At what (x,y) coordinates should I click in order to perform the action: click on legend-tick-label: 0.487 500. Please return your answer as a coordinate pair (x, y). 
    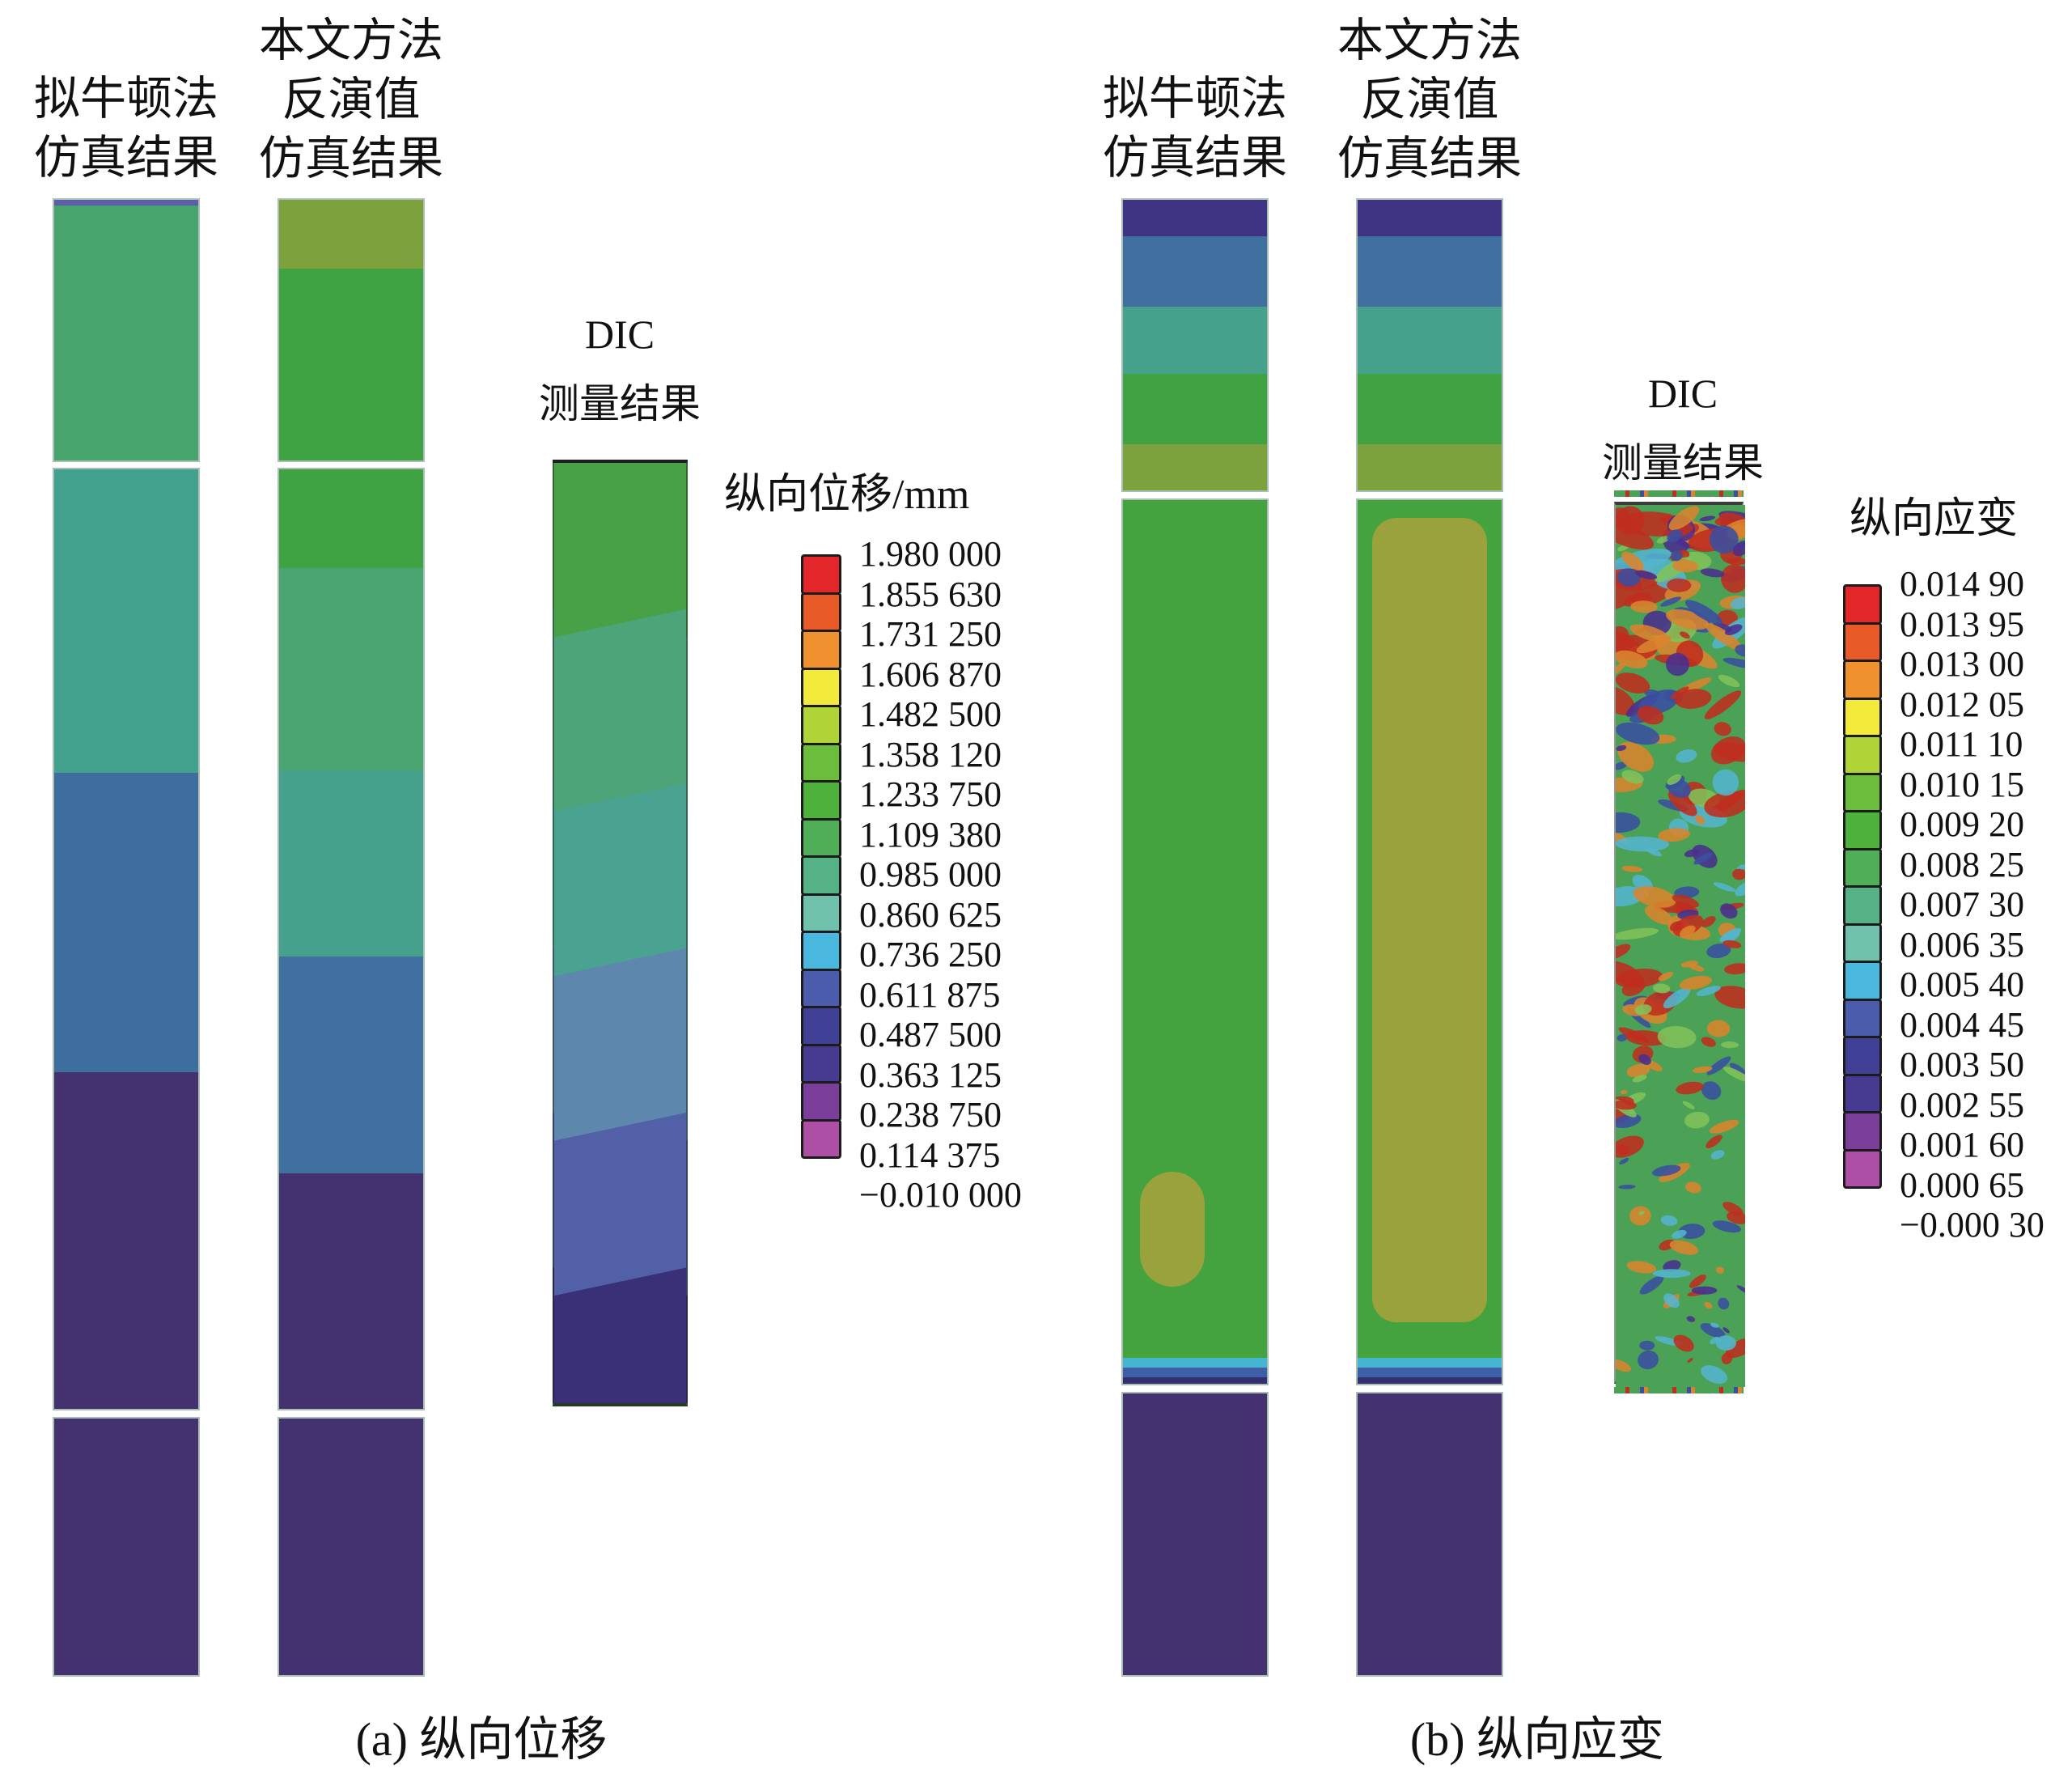
    Looking at the image, I should click on (931, 1035).